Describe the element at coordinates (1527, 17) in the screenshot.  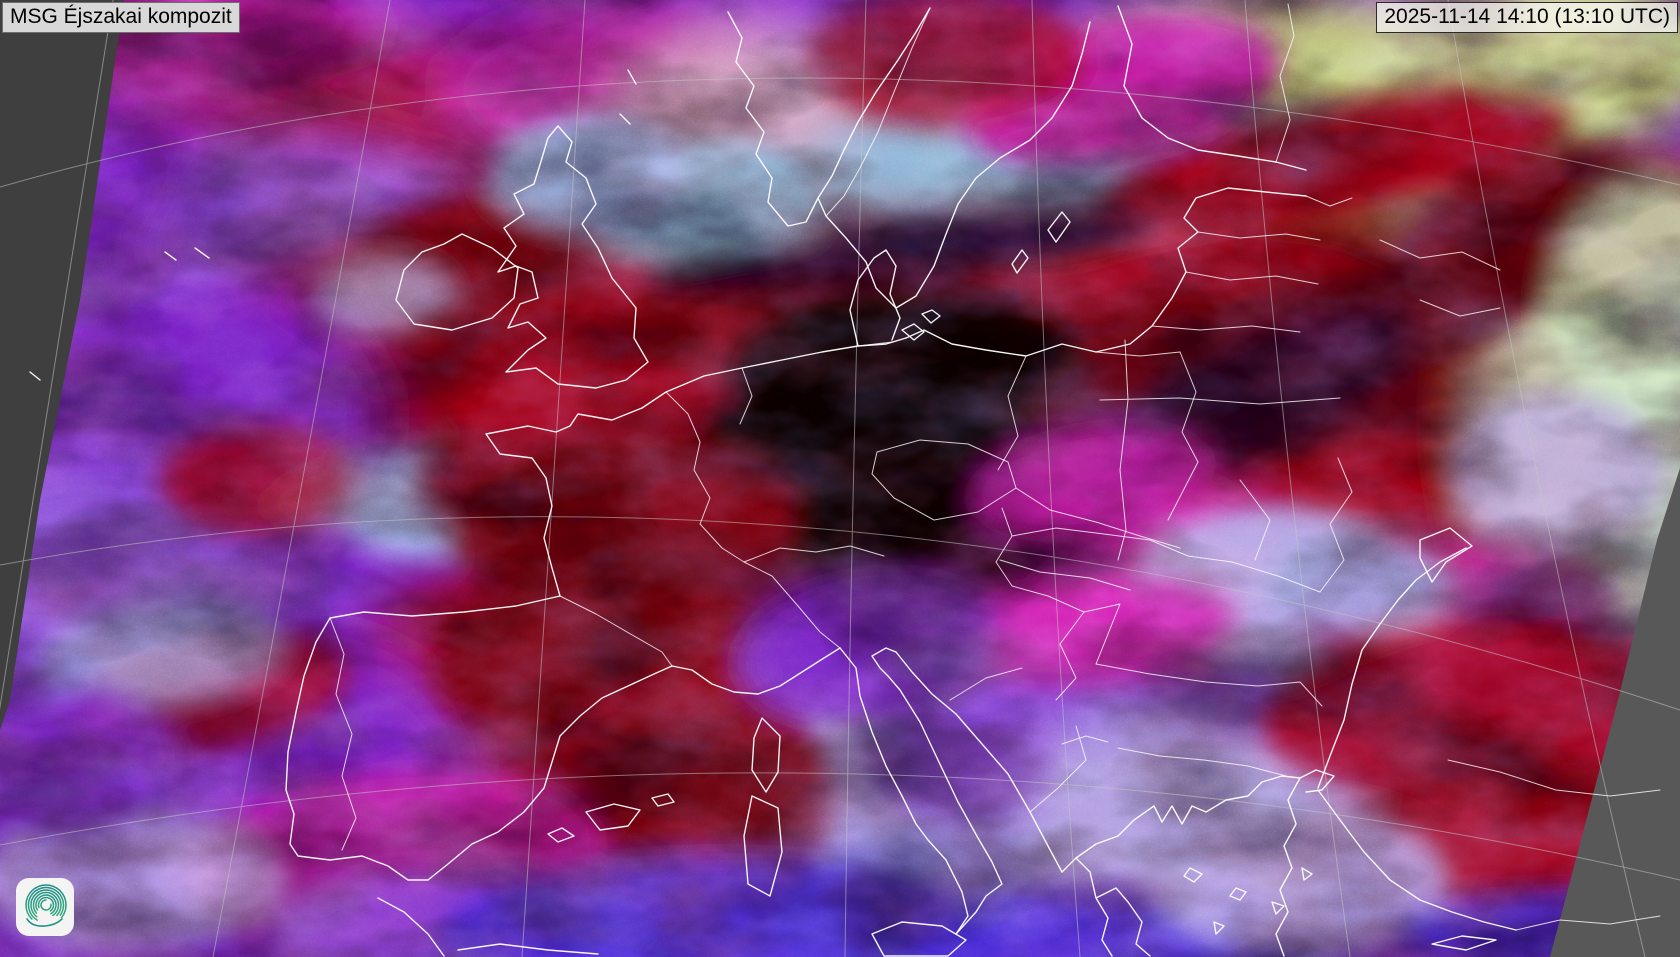
I see `timestamp-label: 2025-11-14 14:10 (13:10 UTC)` at that location.